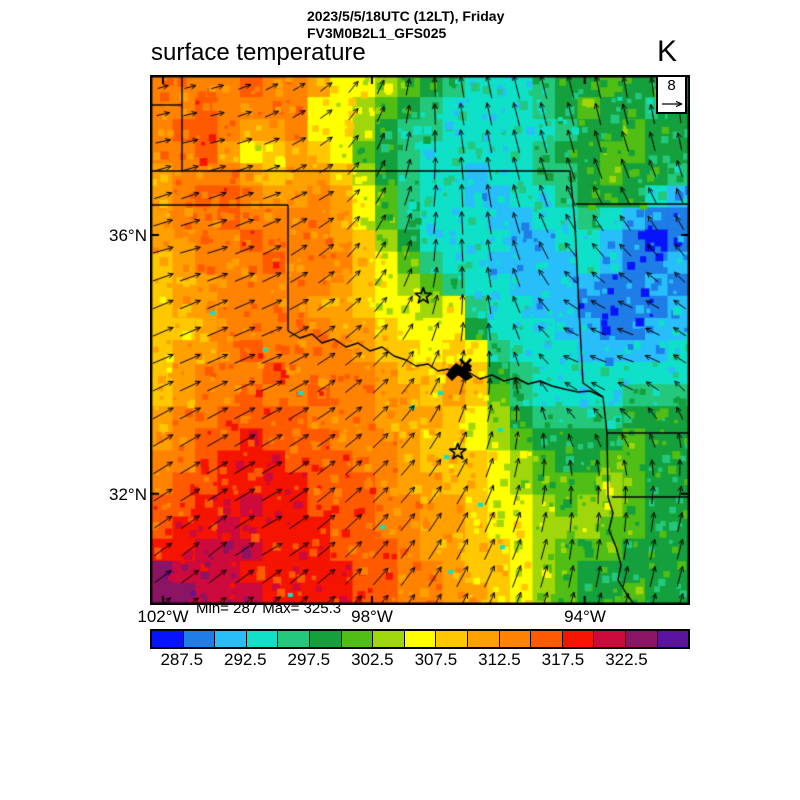  What do you see at coordinates (585, 616) in the screenshot?
I see `lon-label-94w: 94°W` at bounding box center [585, 616].